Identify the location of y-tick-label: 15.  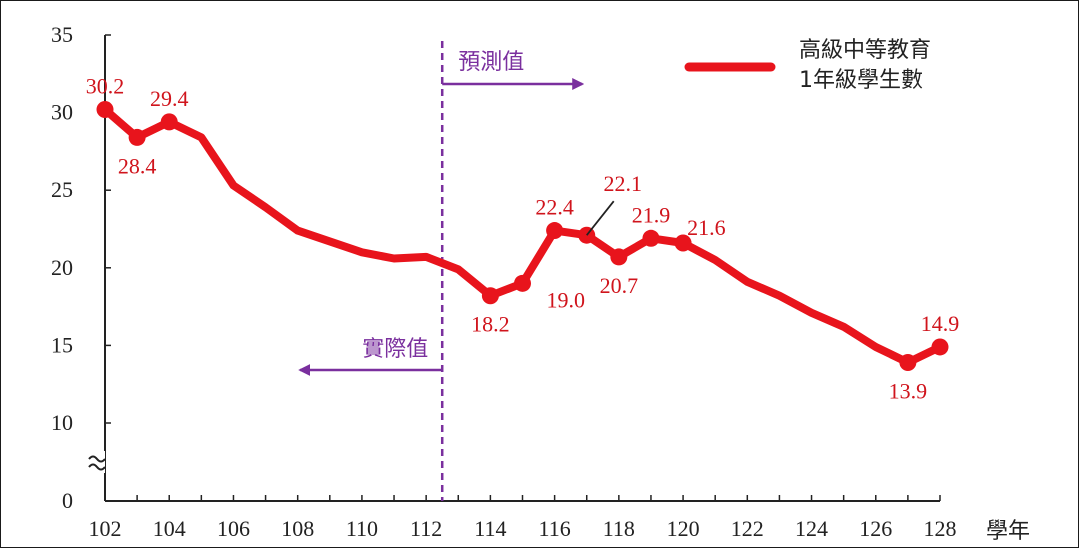
(62, 344).